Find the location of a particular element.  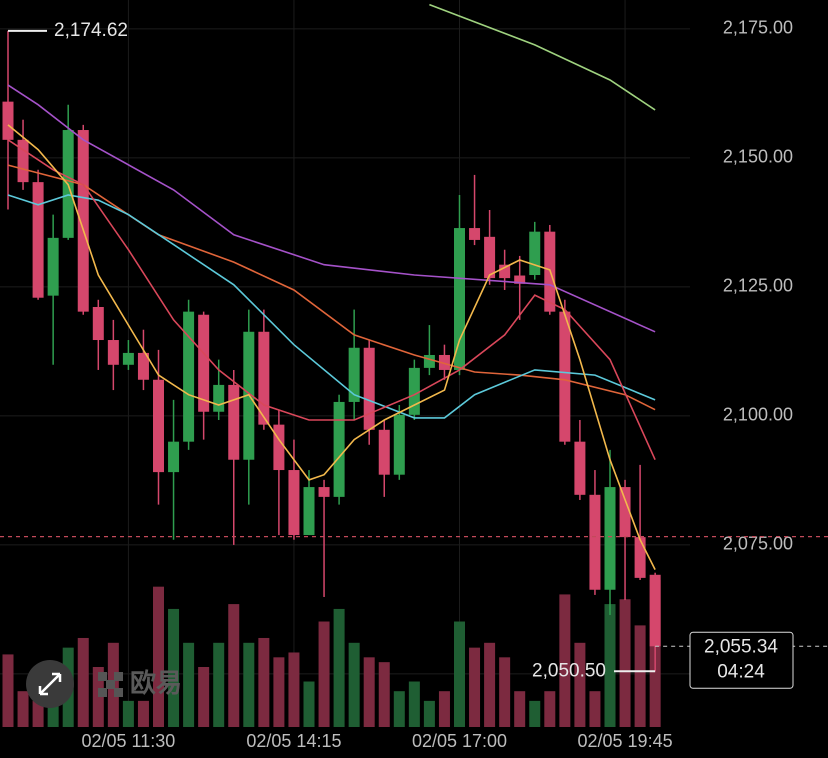

x-tick-label: 02/05 17:00 is located at coordinates (459, 741).